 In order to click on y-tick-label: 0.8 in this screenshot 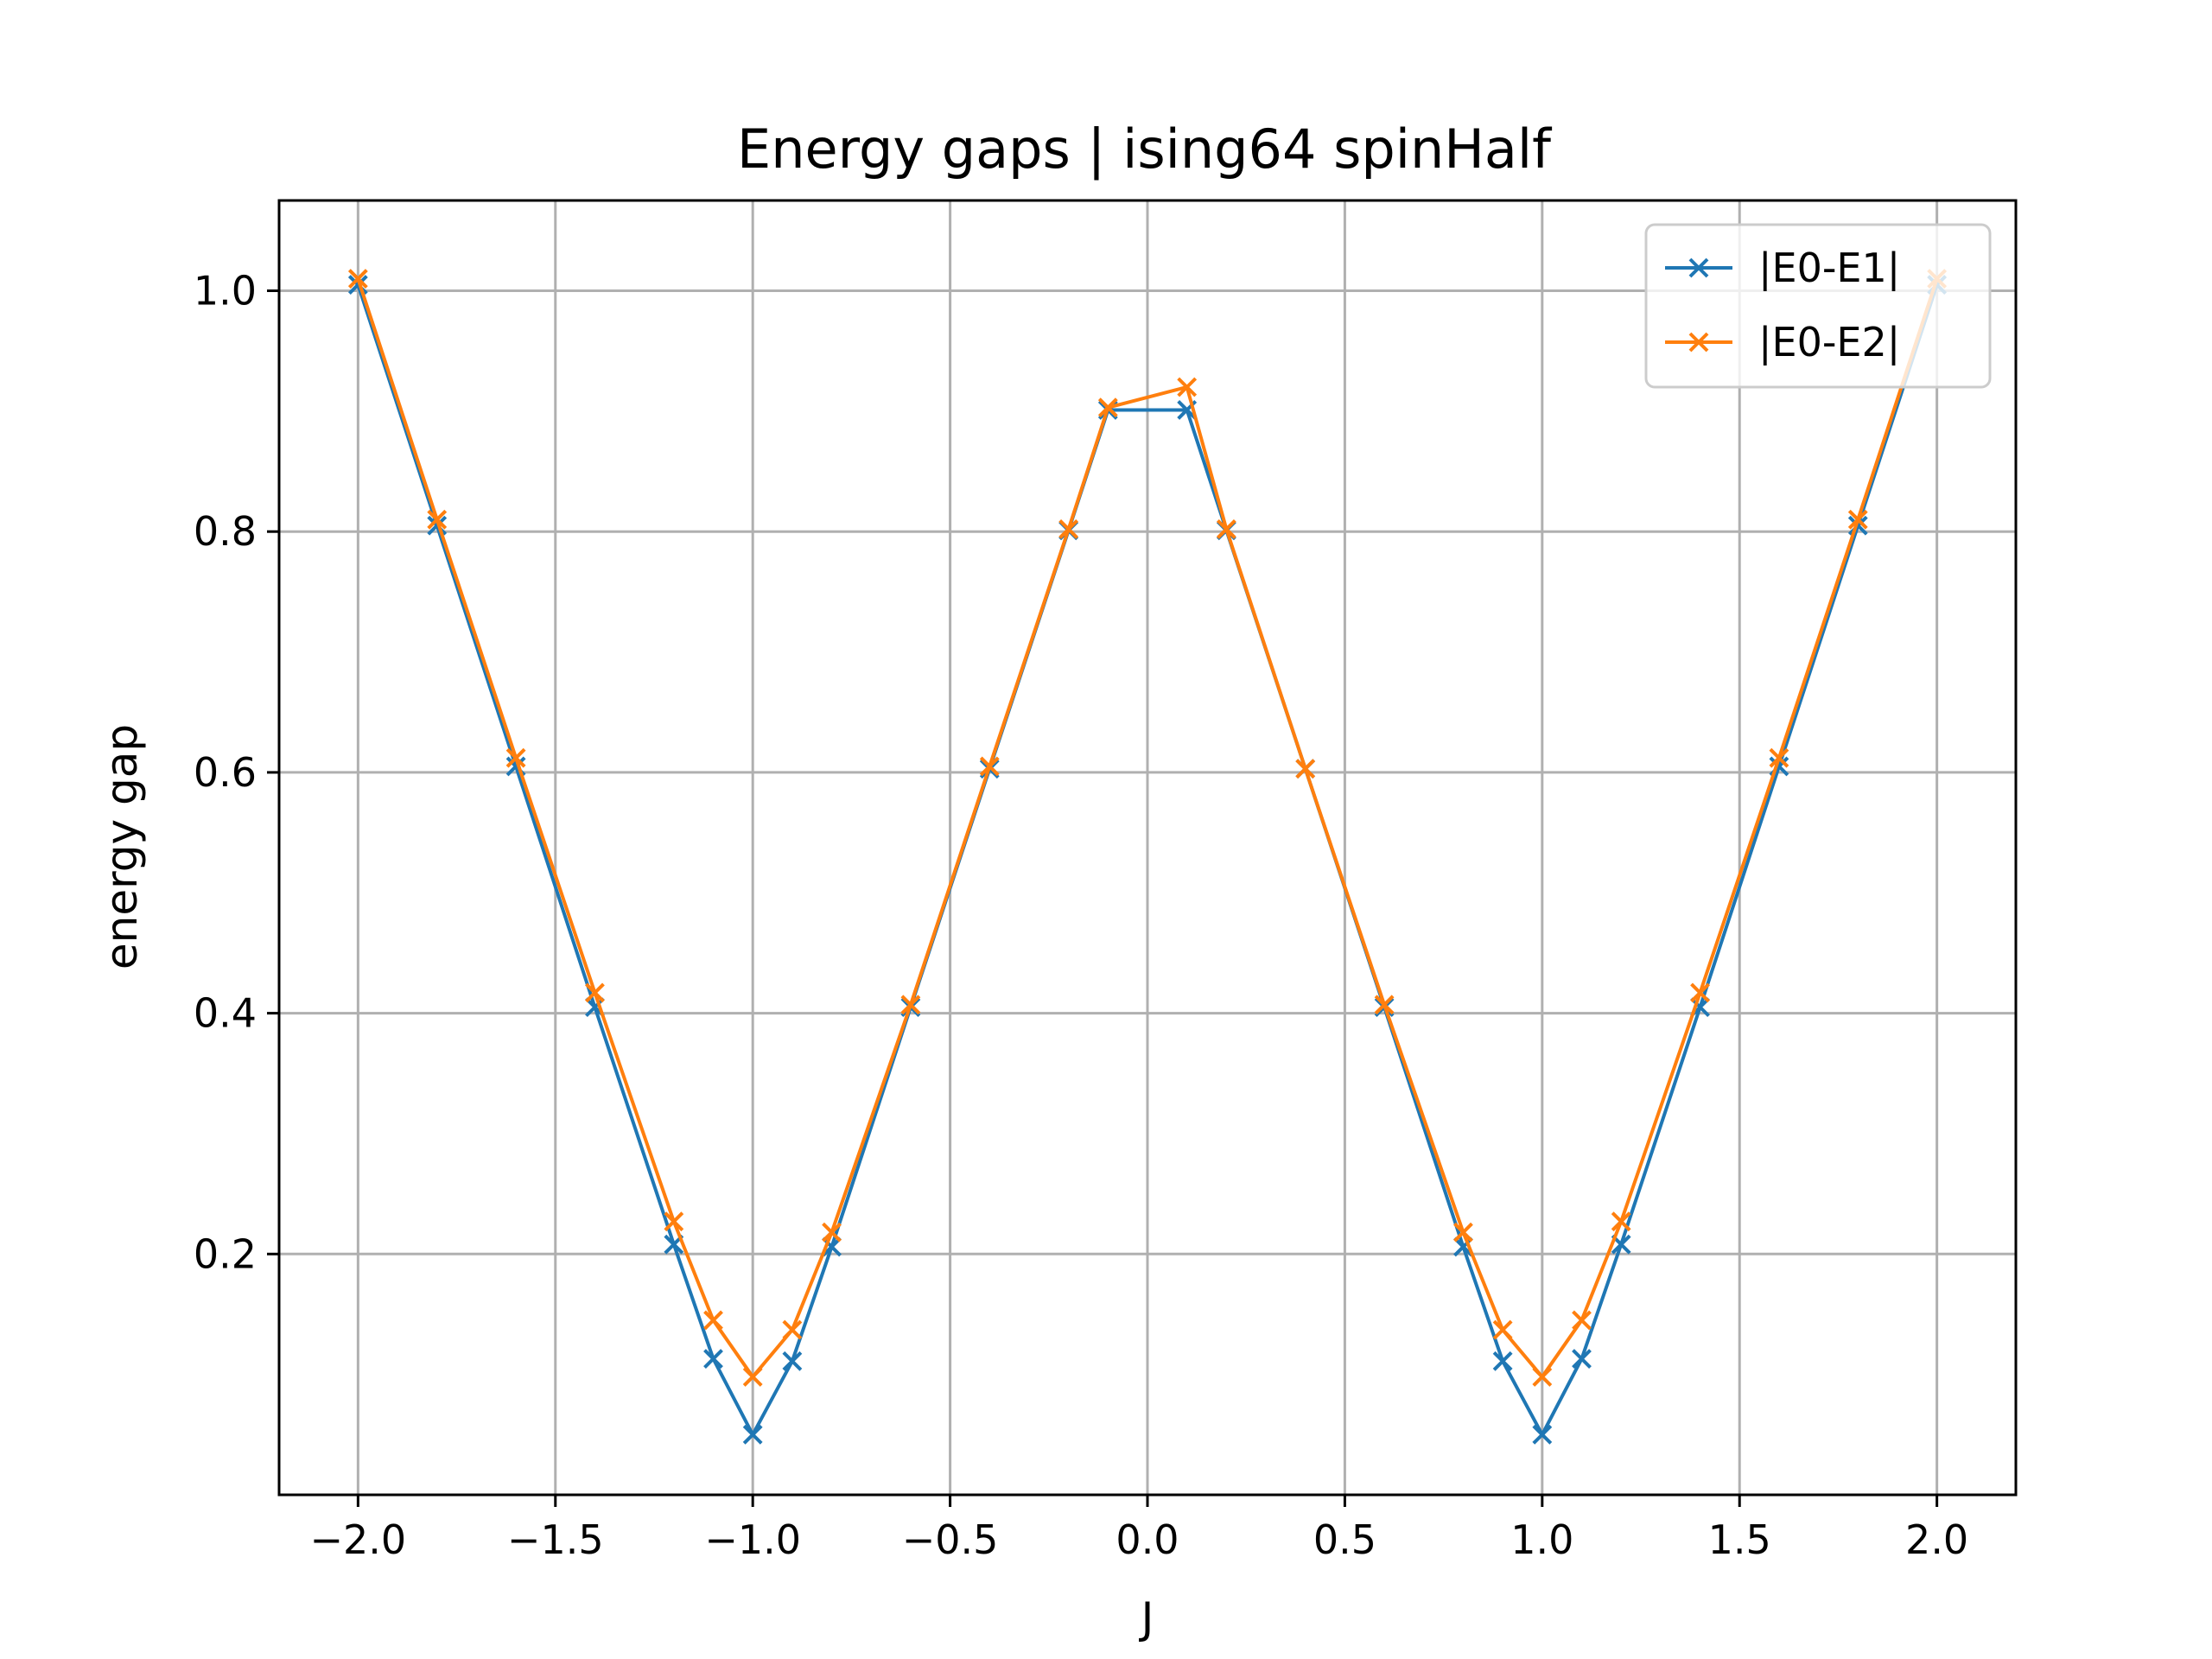, I will do `click(225, 531)`.